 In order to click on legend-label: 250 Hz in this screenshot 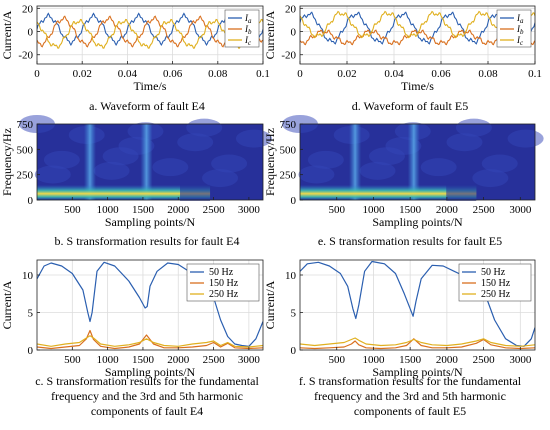, I will do `click(224, 294)`.